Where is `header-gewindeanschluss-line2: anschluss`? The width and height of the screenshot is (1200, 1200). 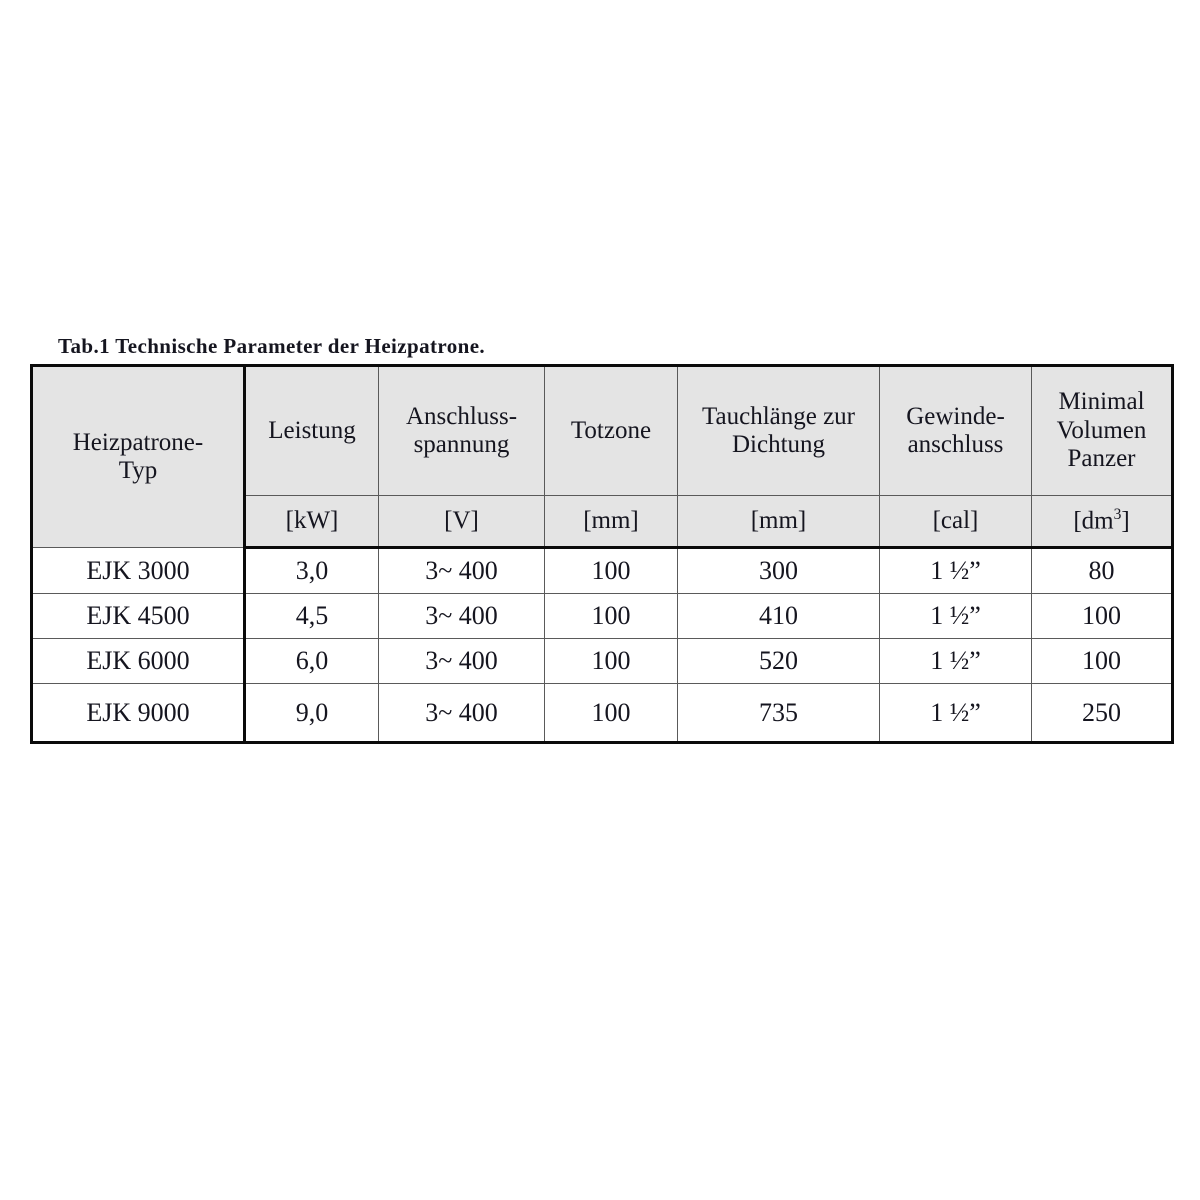
header-gewindeanschluss-line2: anschluss is located at coordinates (955, 444).